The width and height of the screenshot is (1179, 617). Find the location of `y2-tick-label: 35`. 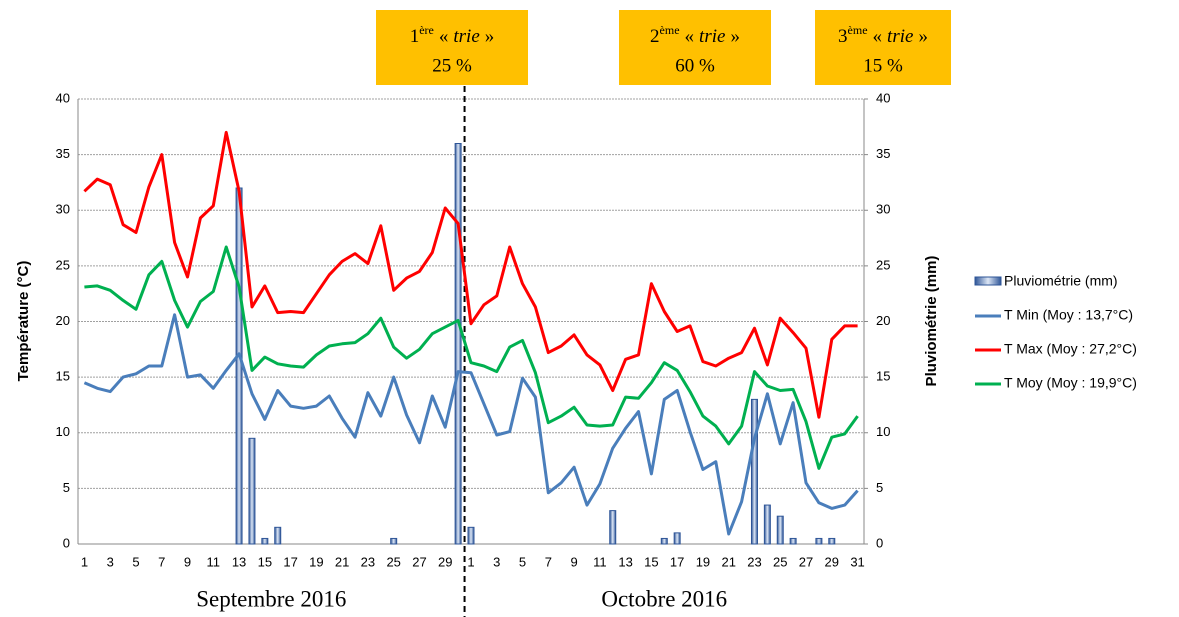

y2-tick-label: 35 is located at coordinates (883, 153).